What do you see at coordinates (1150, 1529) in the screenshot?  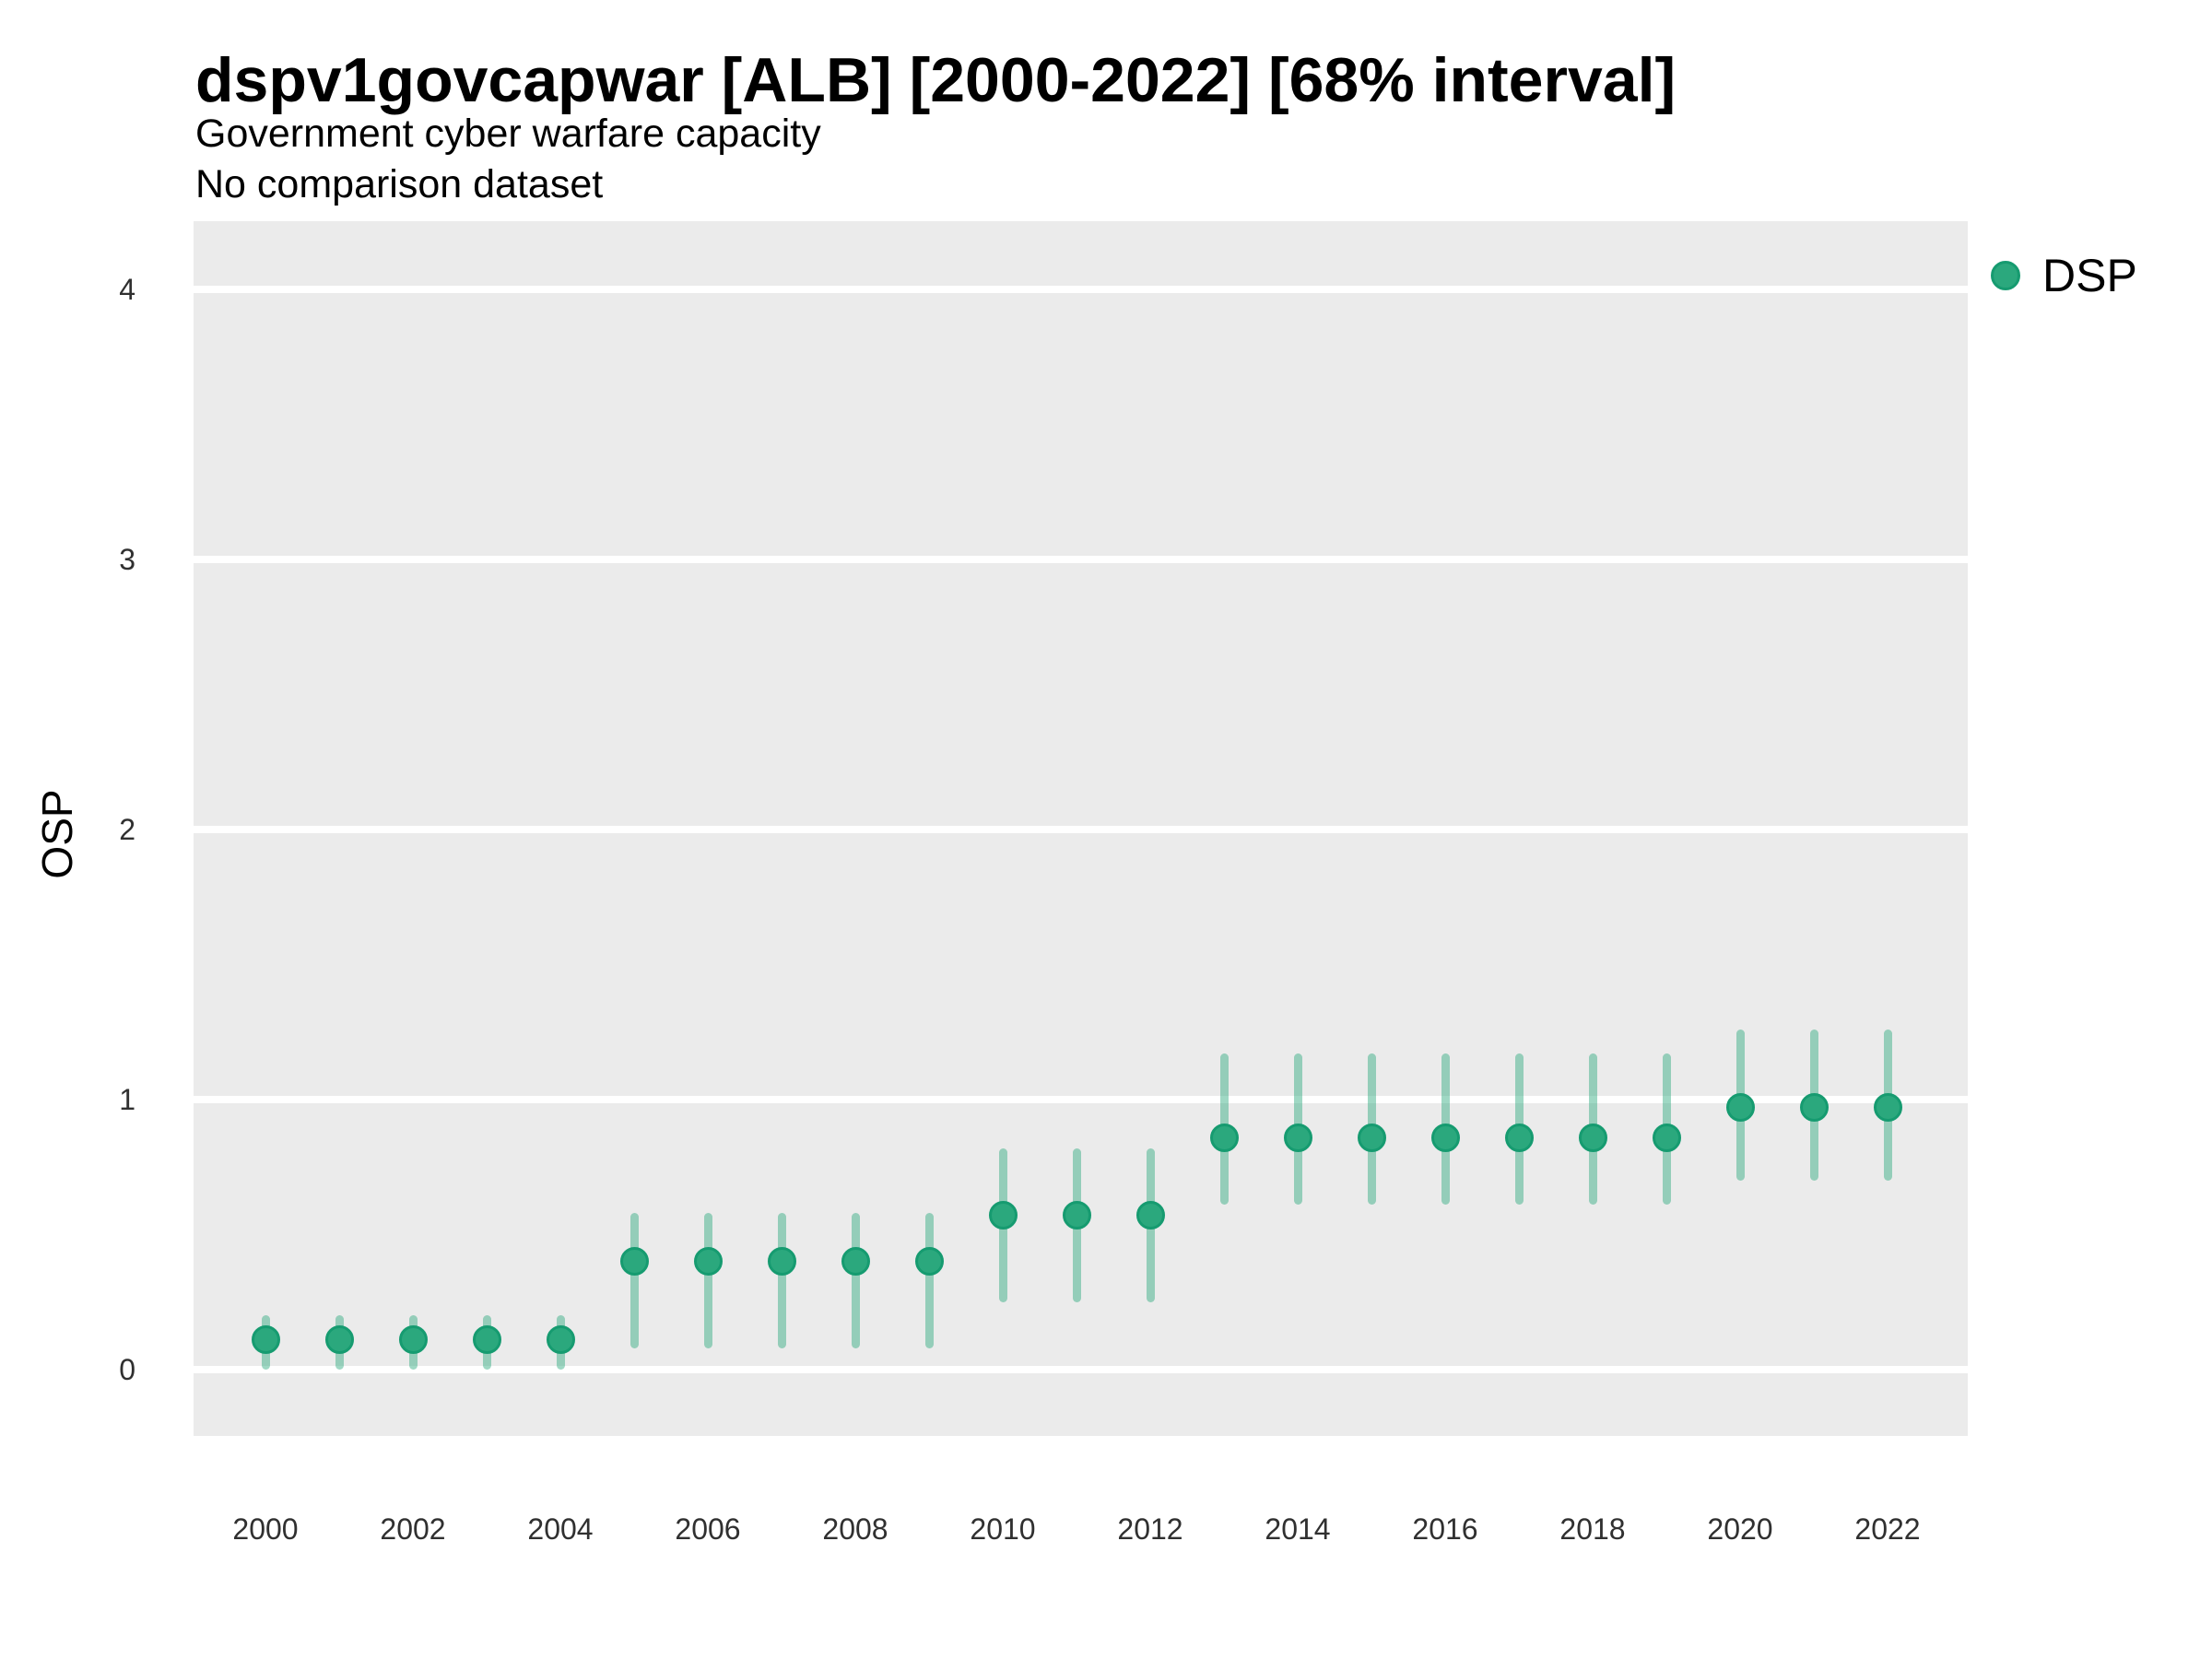 I see `x-tick-label-2012: 2012` at bounding box center [1150, 1529].